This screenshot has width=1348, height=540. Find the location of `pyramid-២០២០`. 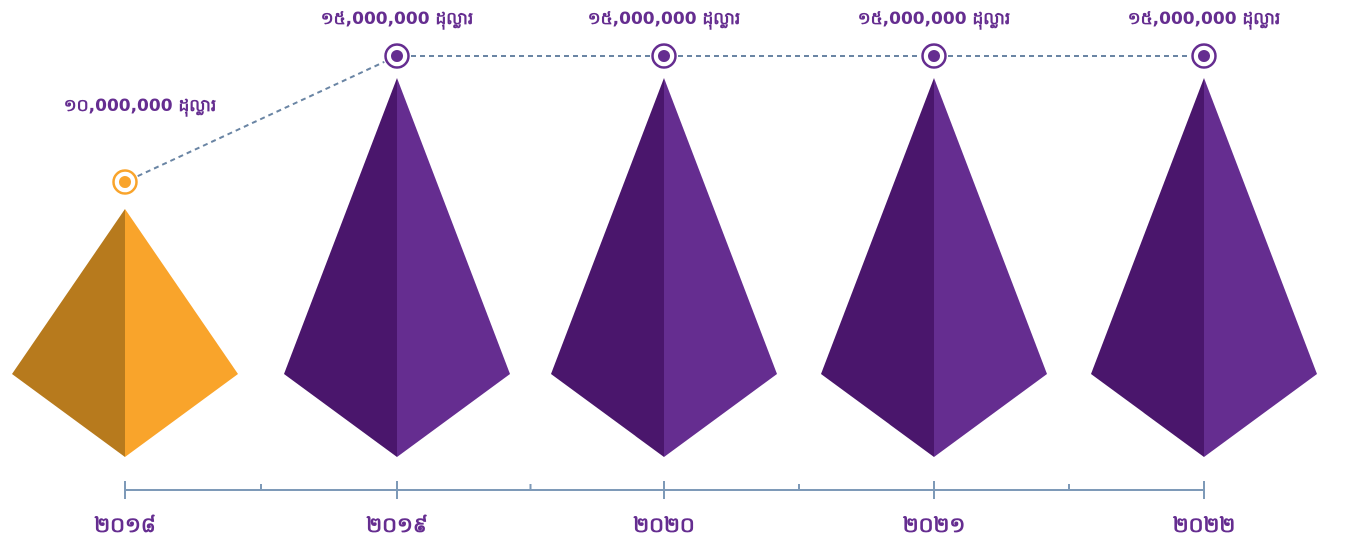

pyramid-២០២០ is located at coordinates (664, 267).